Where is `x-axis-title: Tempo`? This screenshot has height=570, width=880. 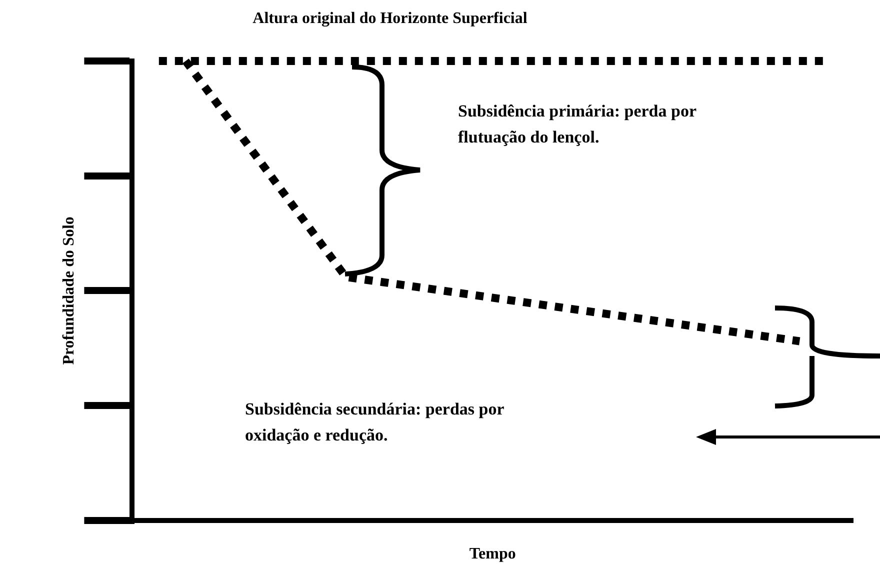 x-axis-title: Tempo is located at coordinates (492, 554).